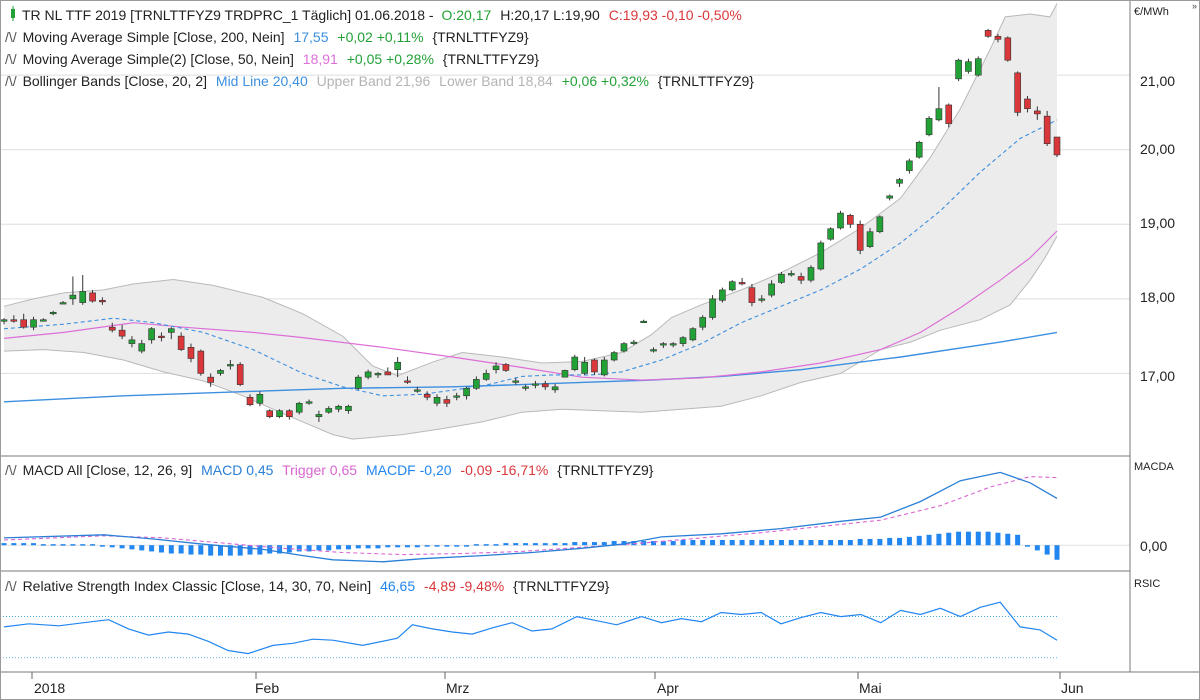 Image resolution: width=1200 pixels, height=700 pixels. Describe the element at coordinates (1157, 223) in the screenshot. I see `price-tick-19: 19,00` at that location.